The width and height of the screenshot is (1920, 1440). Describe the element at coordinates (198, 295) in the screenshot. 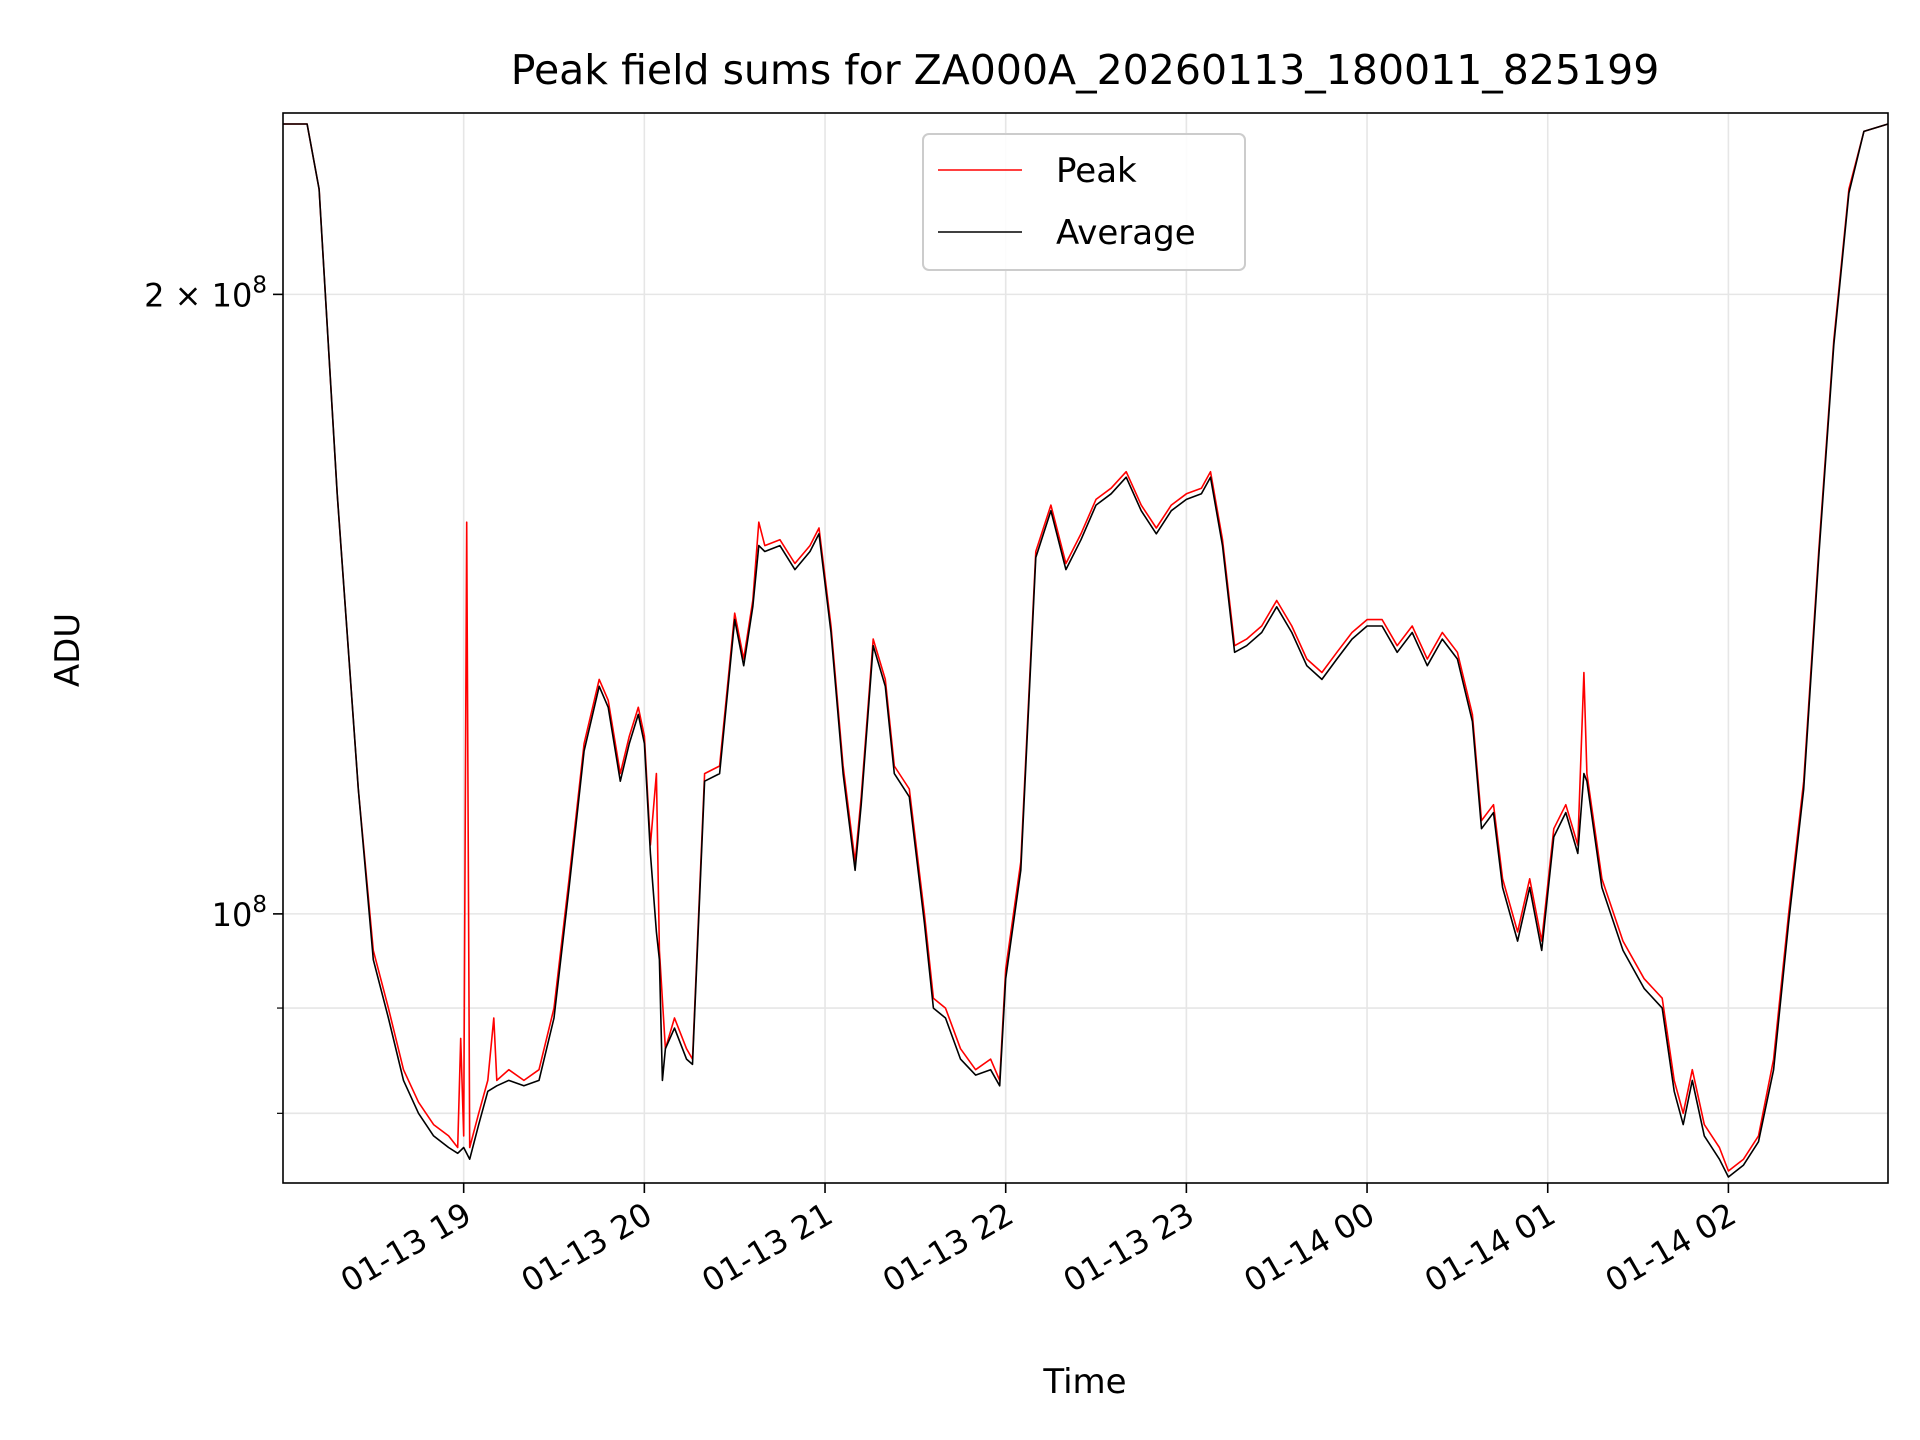

I see `y-tick-label-base: 2 × 10` at that location.